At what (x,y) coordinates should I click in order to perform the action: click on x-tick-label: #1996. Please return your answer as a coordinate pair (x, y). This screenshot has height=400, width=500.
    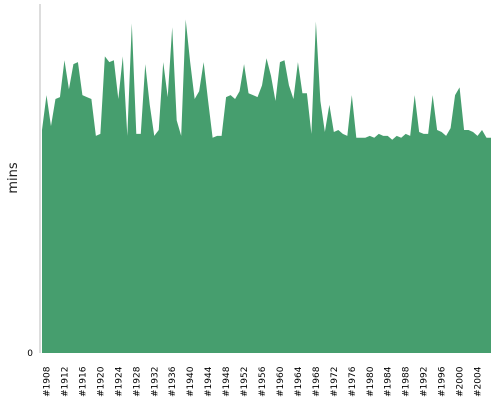
    Looking at the image, I should click on (443, 381).